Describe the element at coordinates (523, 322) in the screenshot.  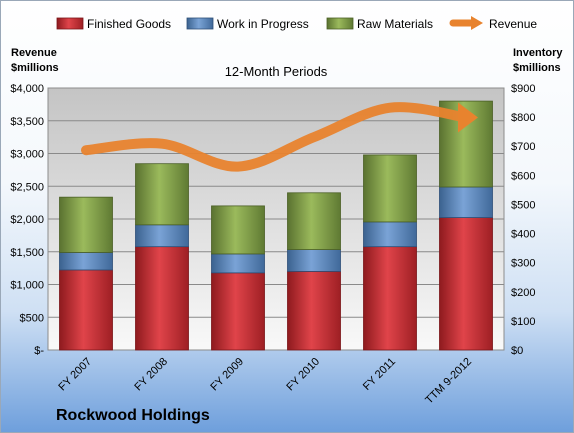
I see `right-tick-label: $100` at that location.